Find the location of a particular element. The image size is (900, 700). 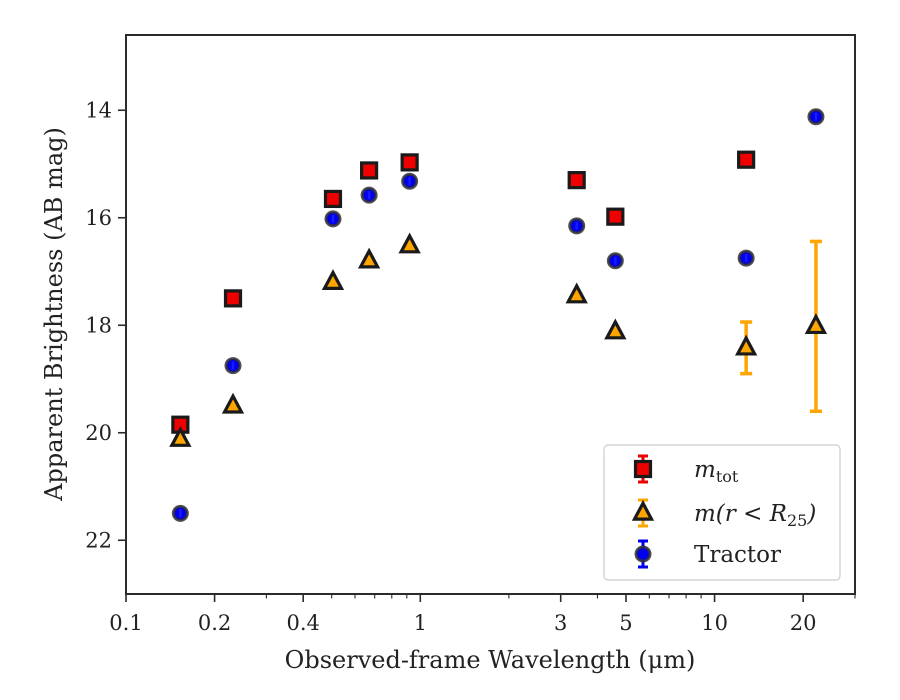

legend-label: Tractor is located at coordinates (737, 555).